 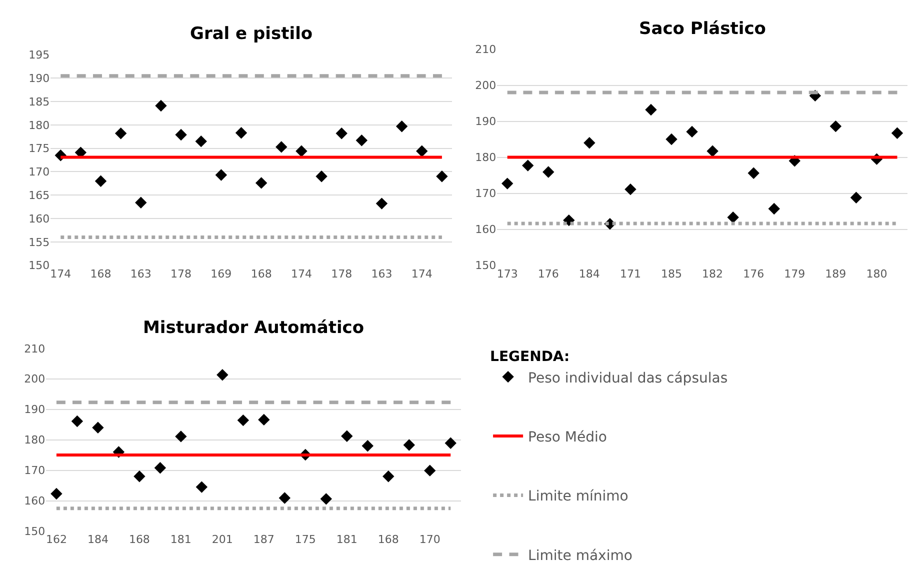 I want to click on legend-title: LEGENDA:, so click(x=530, y=357).